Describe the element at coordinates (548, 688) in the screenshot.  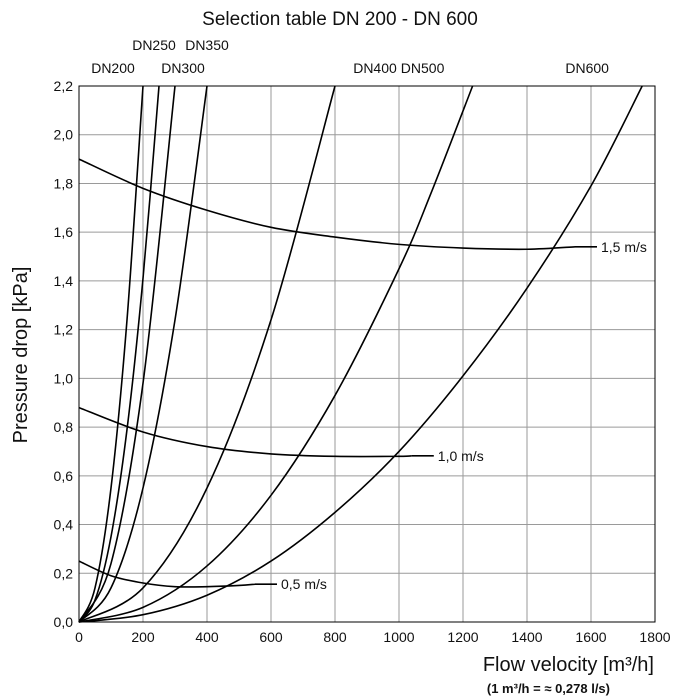
I see `x-axis-note: (1 m³/h = ≈ 0,278 l/s)` at that location.